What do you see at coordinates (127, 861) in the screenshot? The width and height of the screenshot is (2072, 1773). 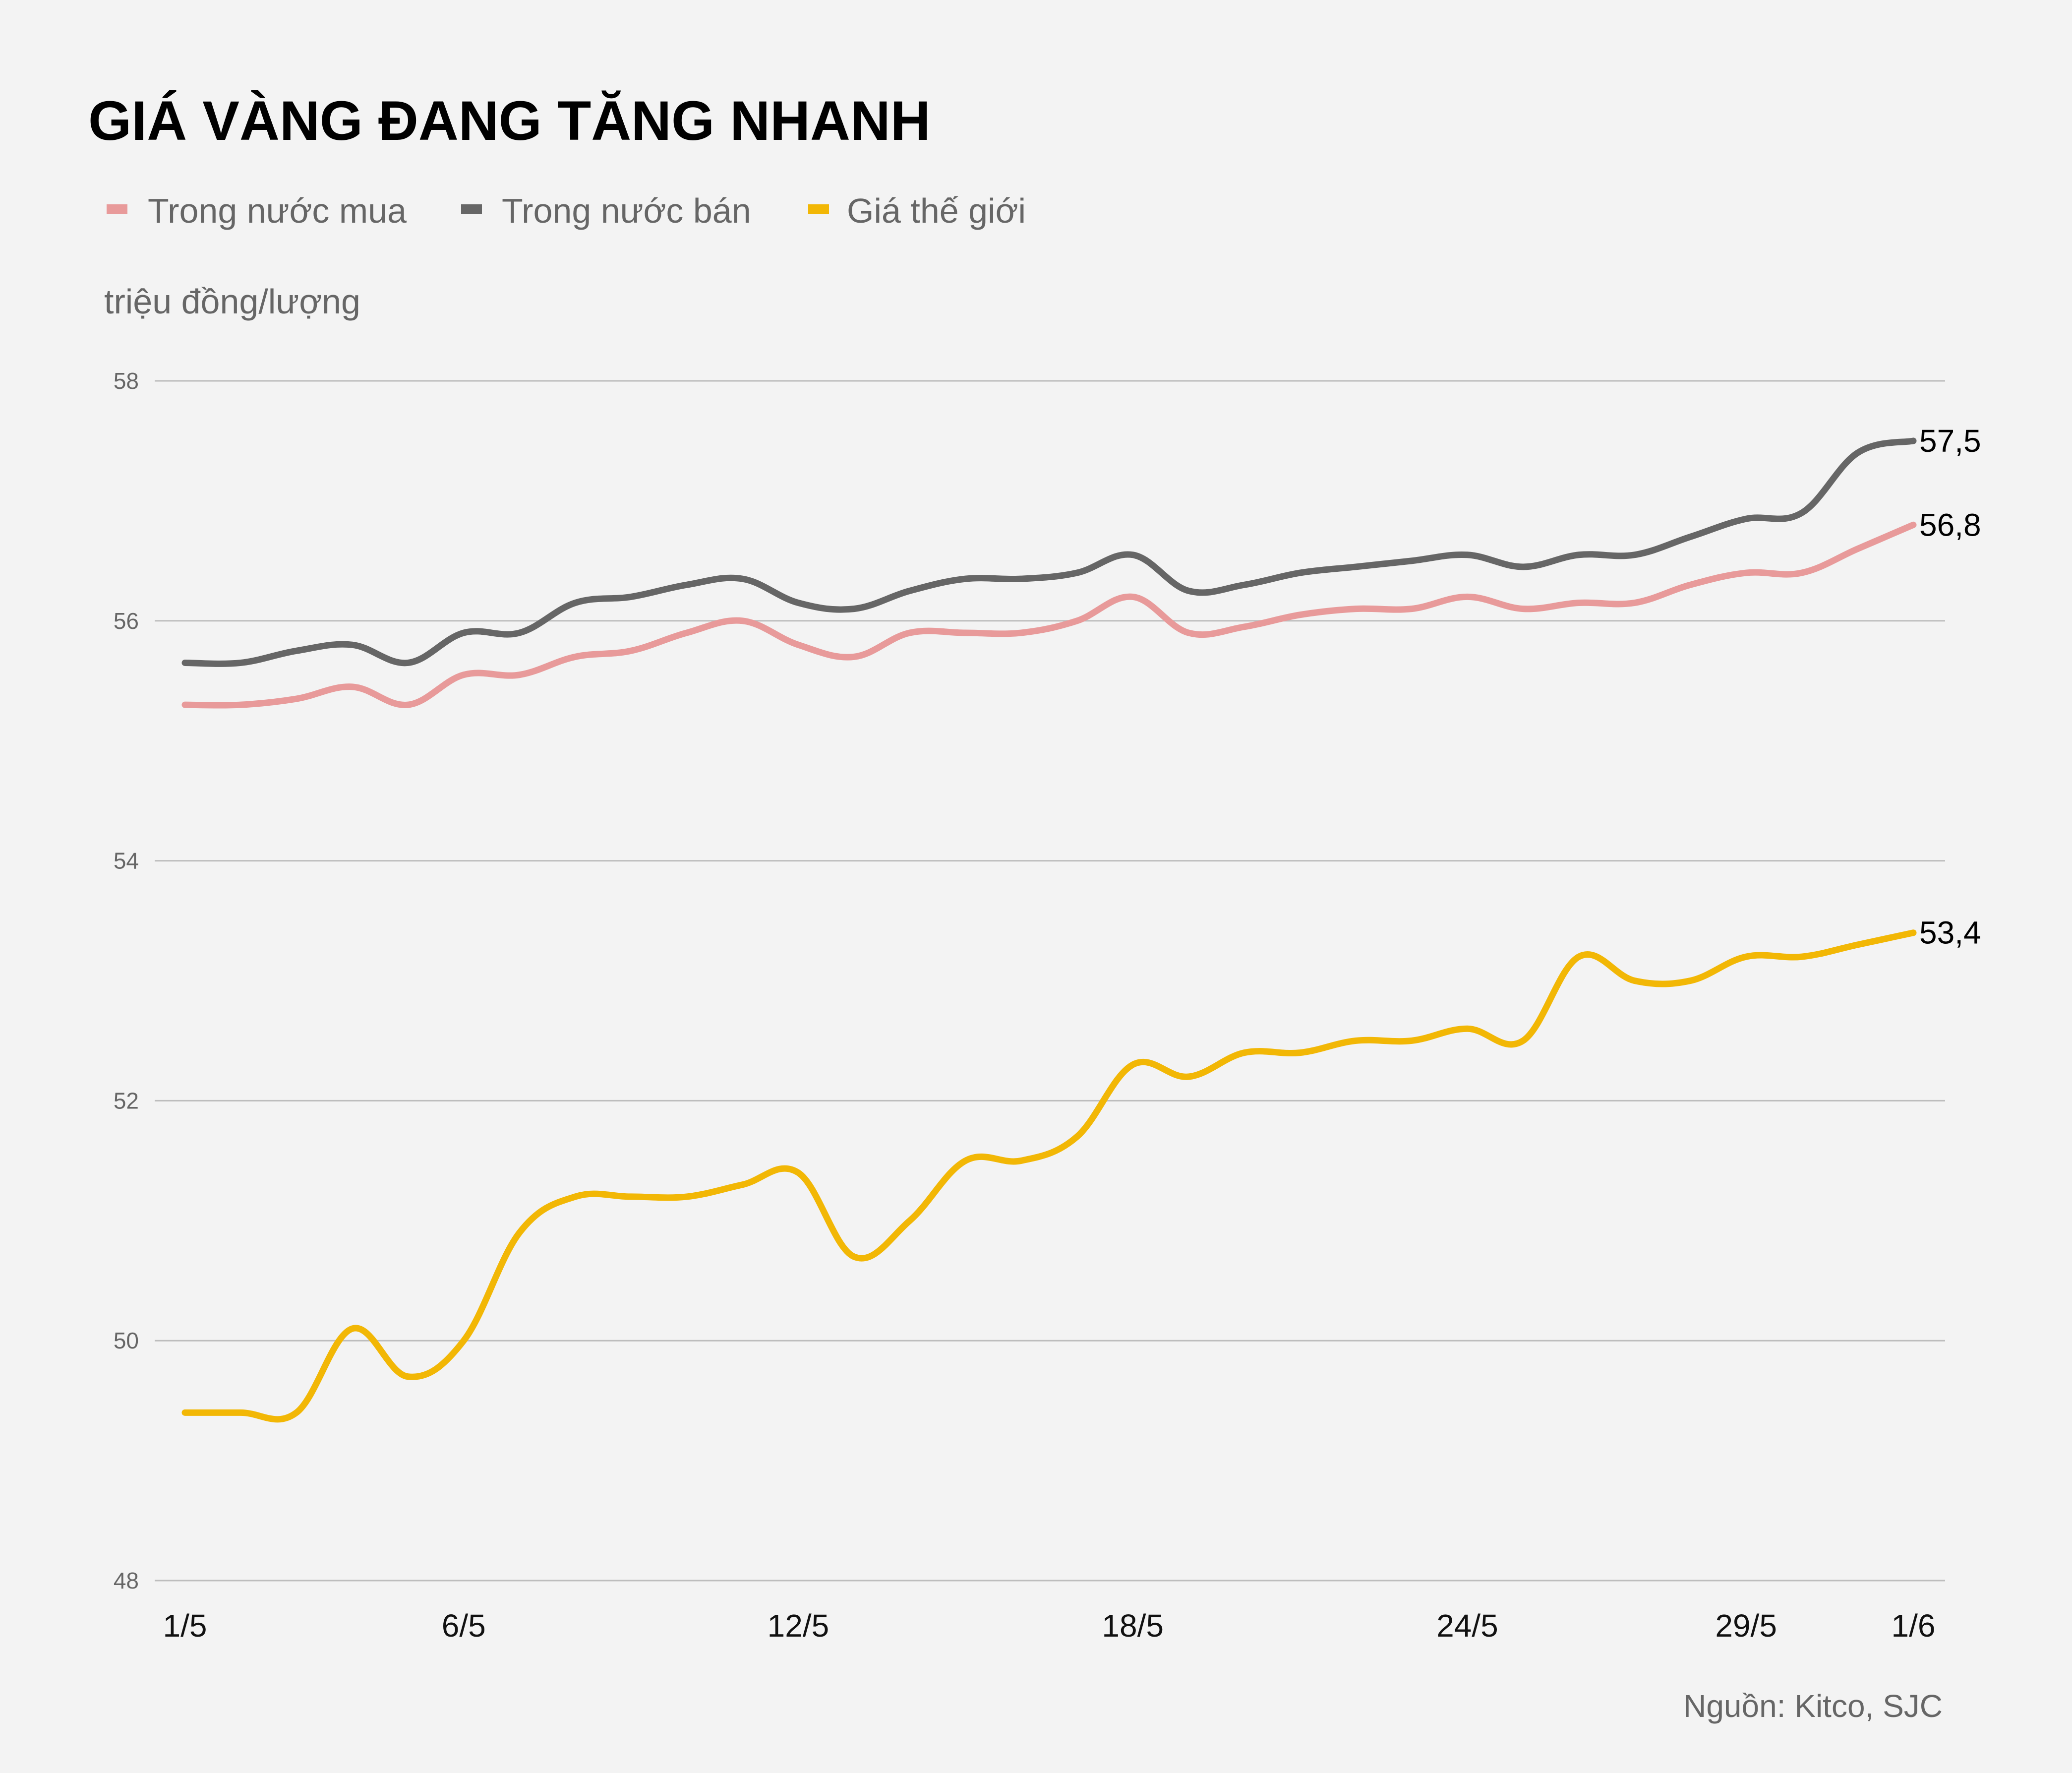 I see `y-tick-label: 54` at bounding box center [127, 861].